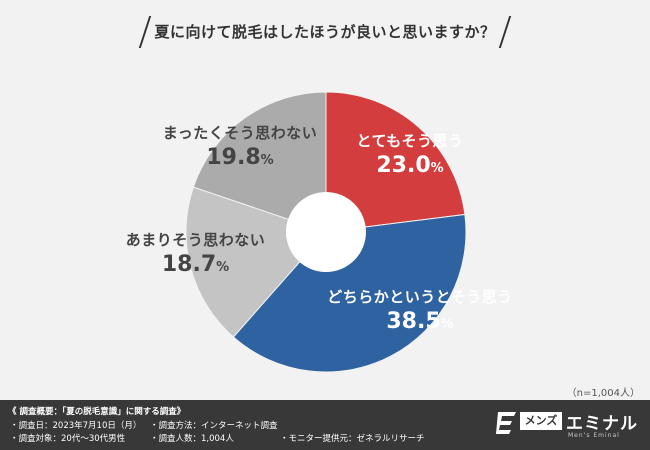 This screenshot has height=450, width=650. I want to click on slice-dochiraka, so click(349, 293).